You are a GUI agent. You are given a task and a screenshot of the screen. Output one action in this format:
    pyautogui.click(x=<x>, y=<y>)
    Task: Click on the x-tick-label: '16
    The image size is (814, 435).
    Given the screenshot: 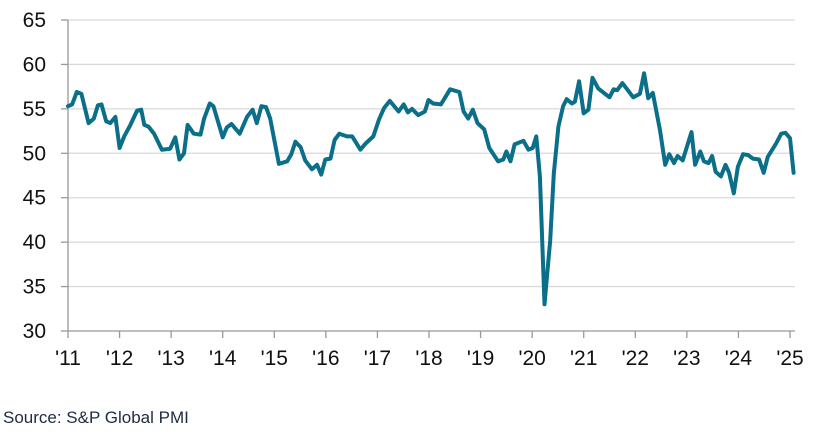 What is the action you would take?
    pyautogui.click(x=325, y=358)
    